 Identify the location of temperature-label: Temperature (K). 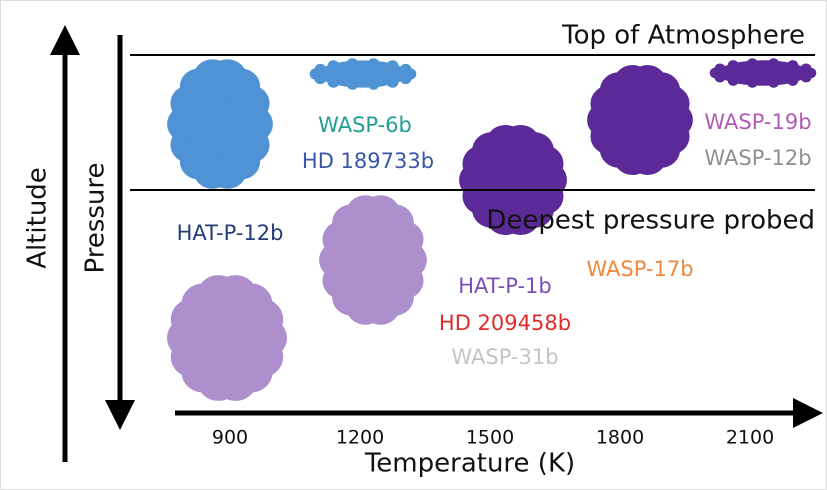
(469, 464).